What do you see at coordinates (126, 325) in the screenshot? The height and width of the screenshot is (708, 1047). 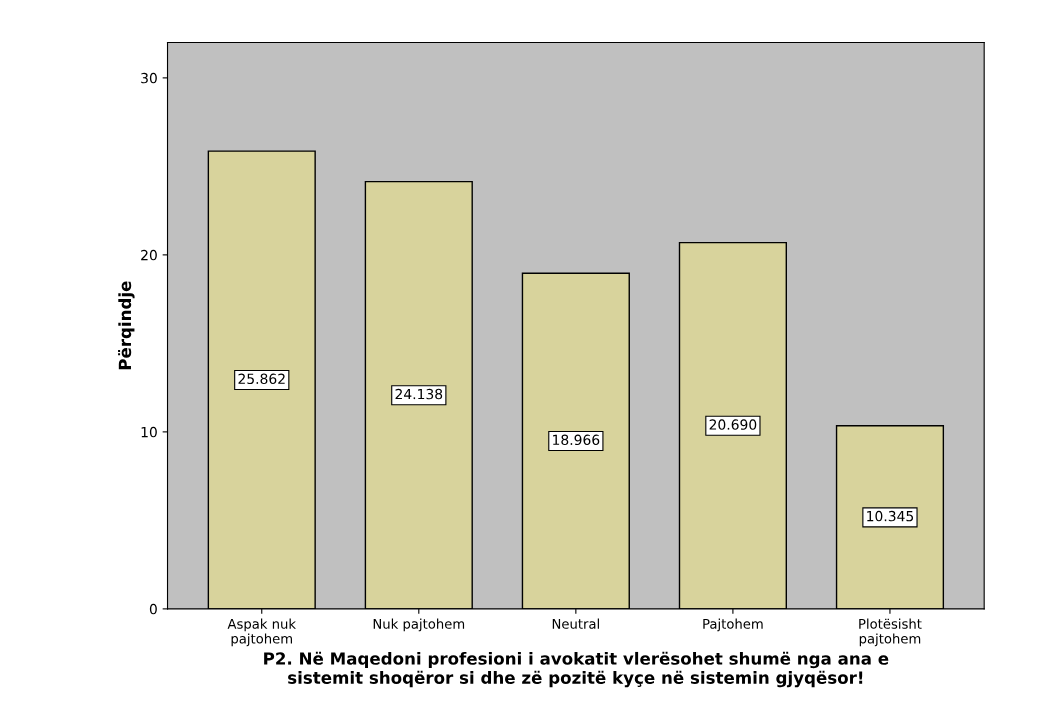 I see `y-axis-title: Përqindje` at bounding box center [126, 325].